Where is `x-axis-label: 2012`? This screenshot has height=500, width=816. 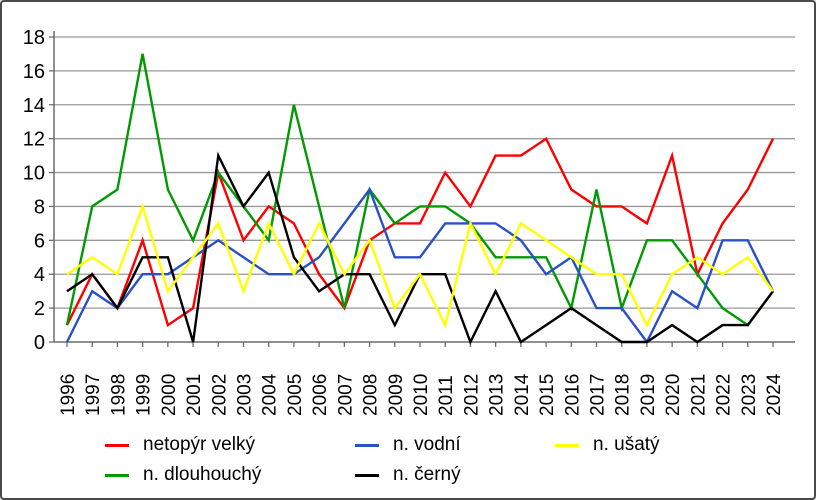
x-axis-label: 2012 is located at coordinates (471, 395).